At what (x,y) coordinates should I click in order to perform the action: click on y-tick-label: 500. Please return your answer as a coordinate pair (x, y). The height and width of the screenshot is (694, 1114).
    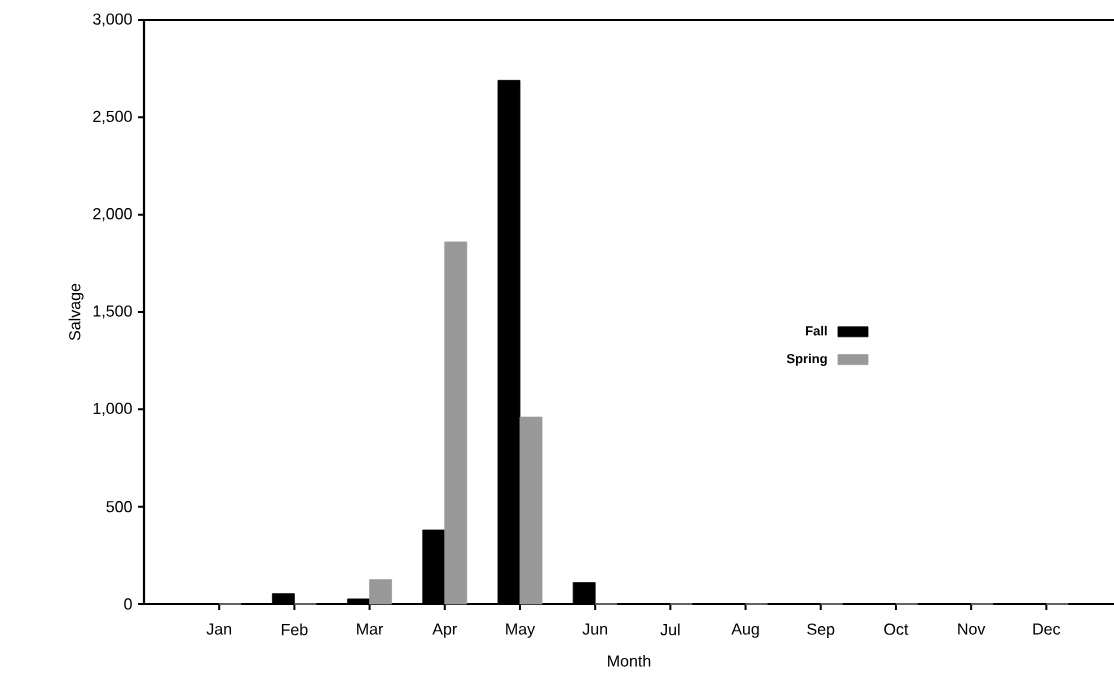
    Looking at the image, I should click on (119, 507).